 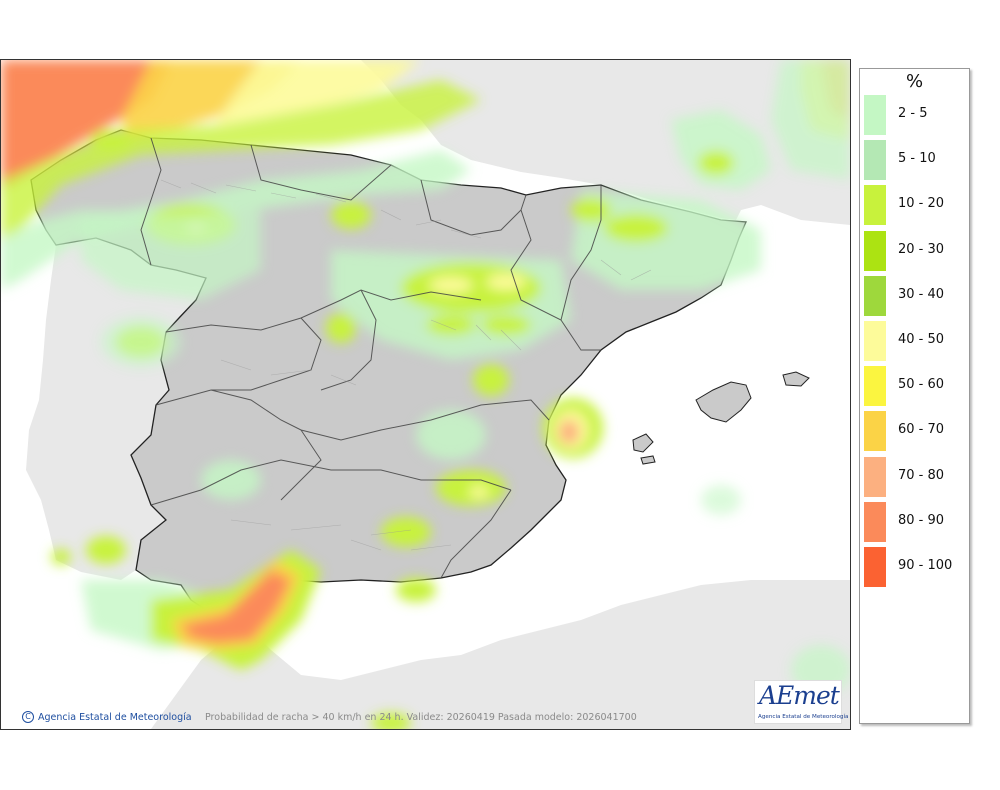 I want to click on legend-item: 70 - 80, so click(x=916, y=476).